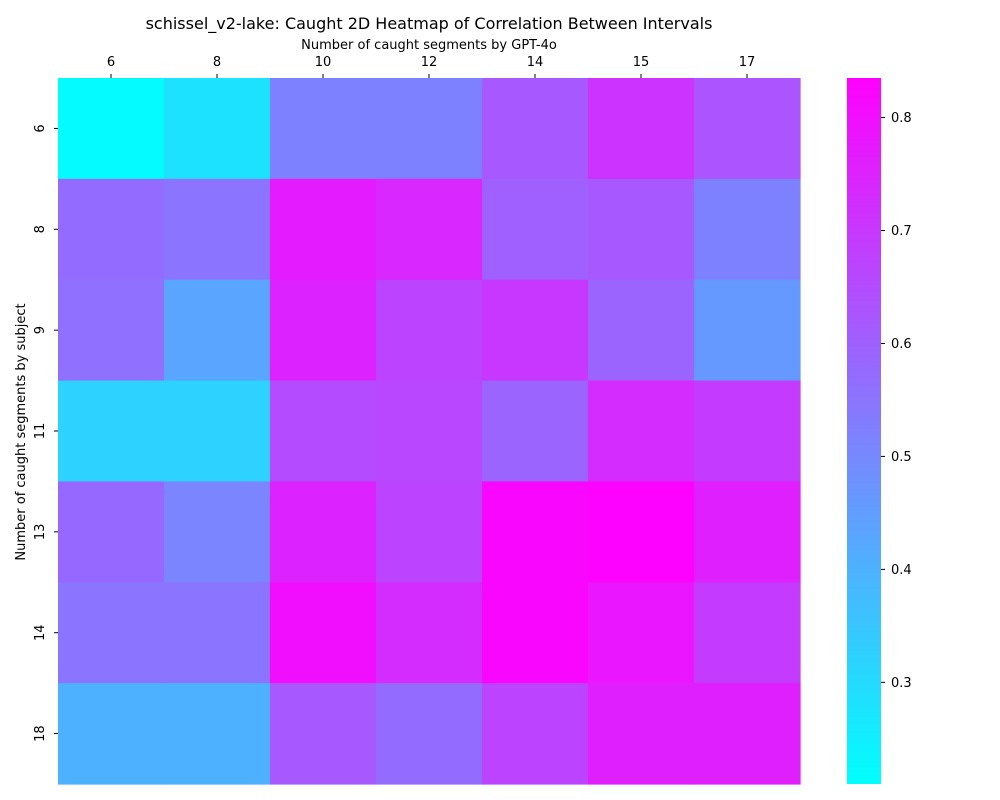 Image resolution: width=1000 pixels, height=800 pixels. What do you see at coordinates (40, 632) in the screenshot?
I see `y-tick-label: 14` at bounding box center [40, 632].